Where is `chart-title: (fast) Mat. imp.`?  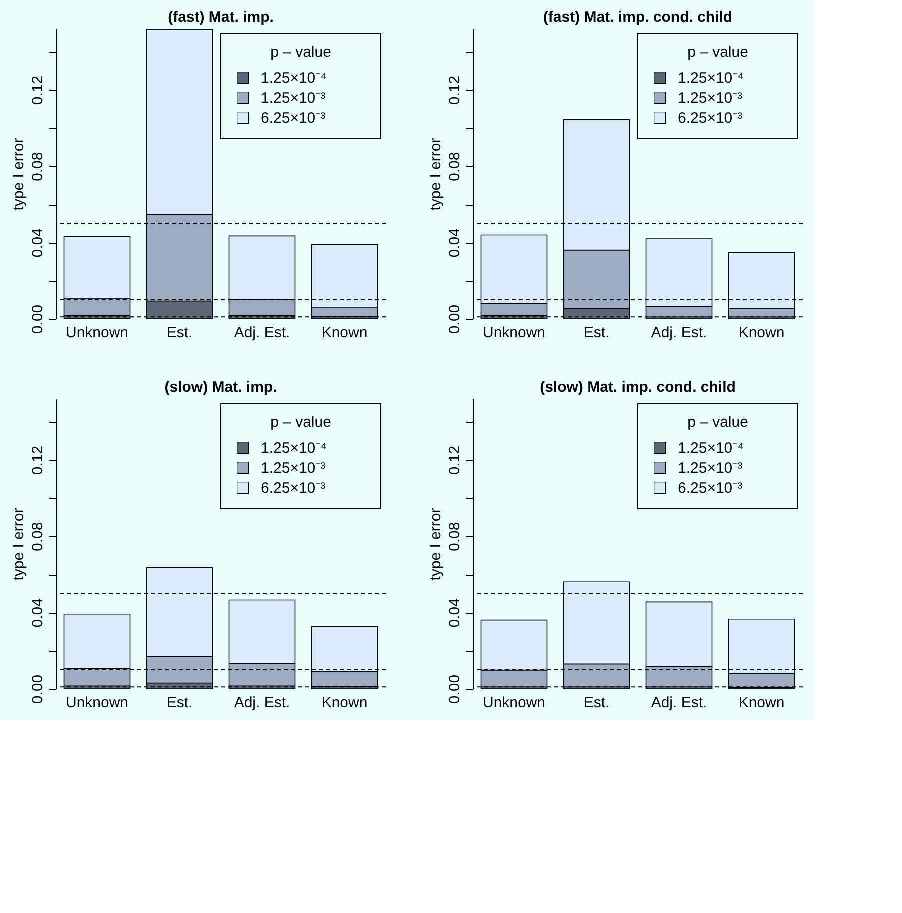 chart-title: (fast) Mat. imp. is located at coordinates (221, 17).